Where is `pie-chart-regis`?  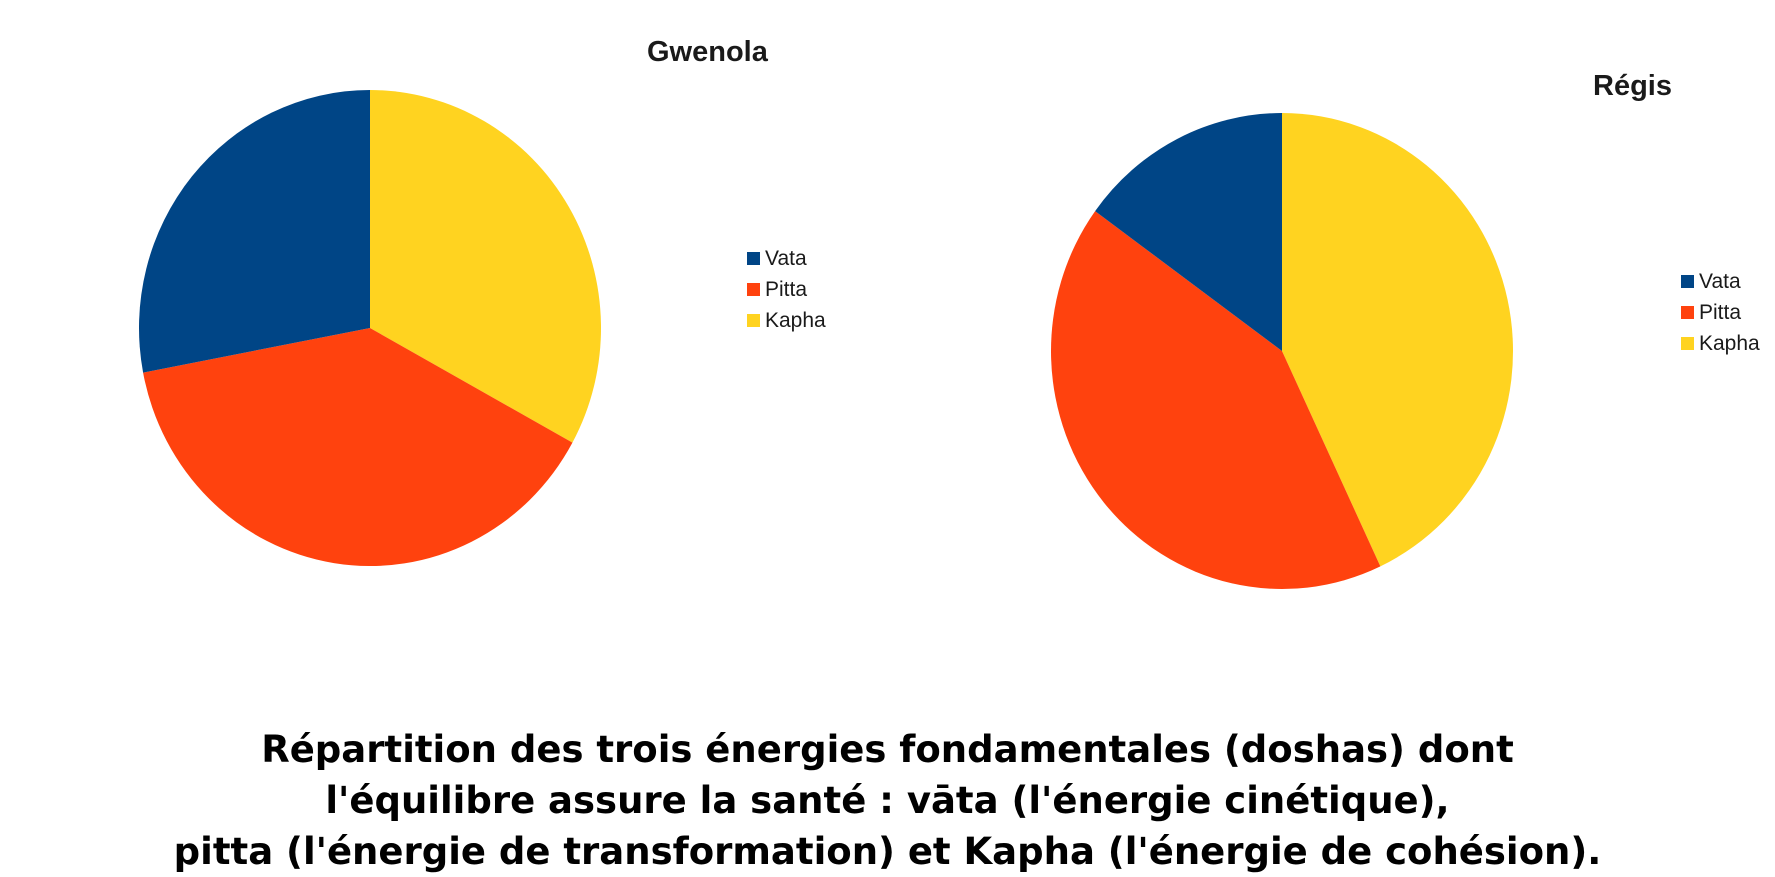
pie-chart-regis is located at coordinates (1282, 351).